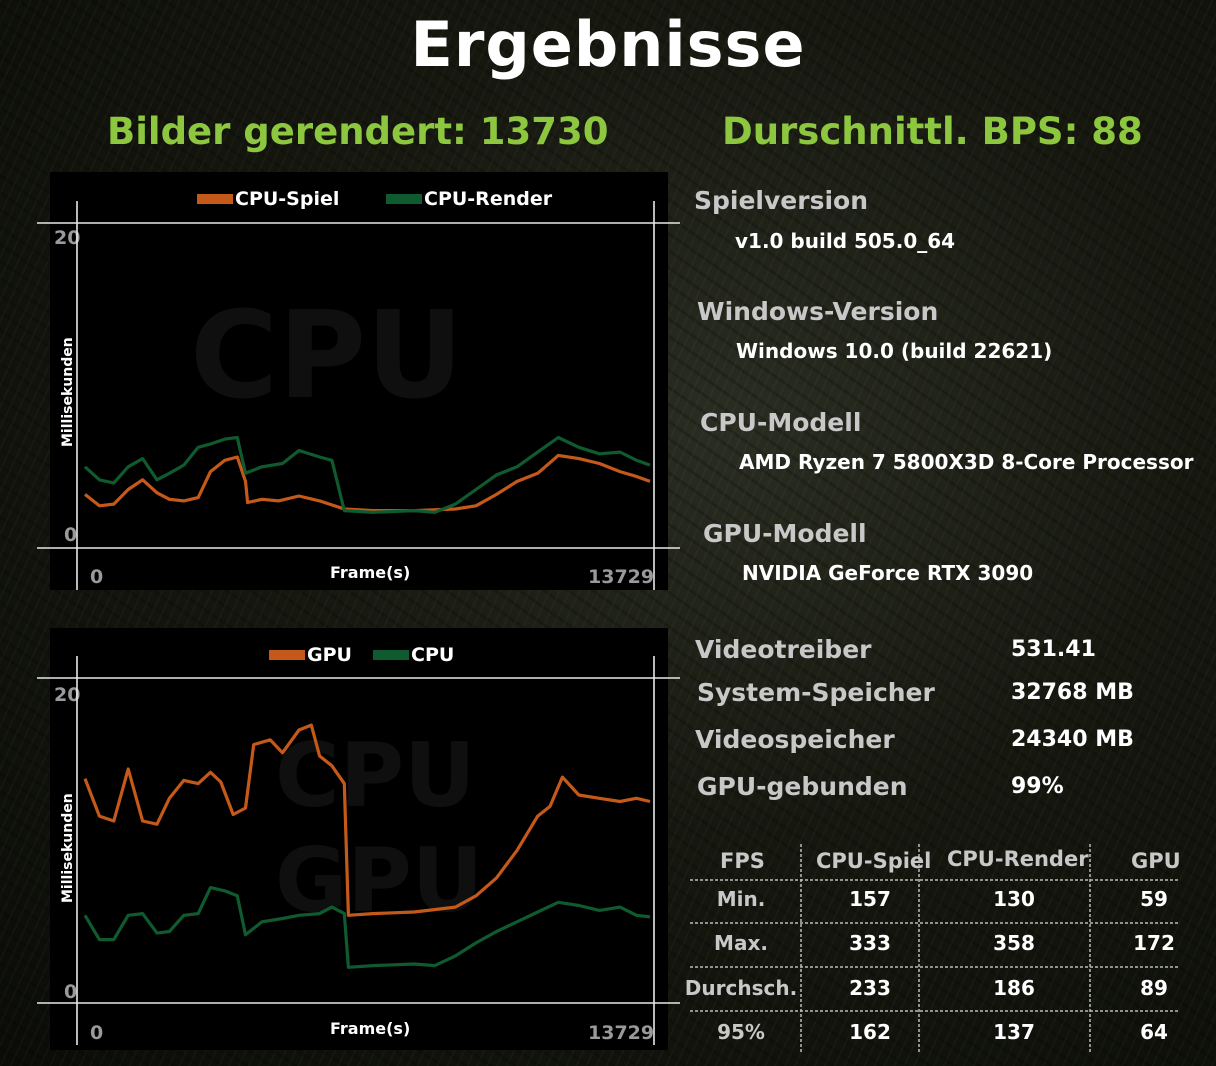 The height and width of the screenshot is (1066, 1216). Describe the element at coordinates (287, 199) in the screenshot. I see `legend-label: CPU-Spiel` at that location.